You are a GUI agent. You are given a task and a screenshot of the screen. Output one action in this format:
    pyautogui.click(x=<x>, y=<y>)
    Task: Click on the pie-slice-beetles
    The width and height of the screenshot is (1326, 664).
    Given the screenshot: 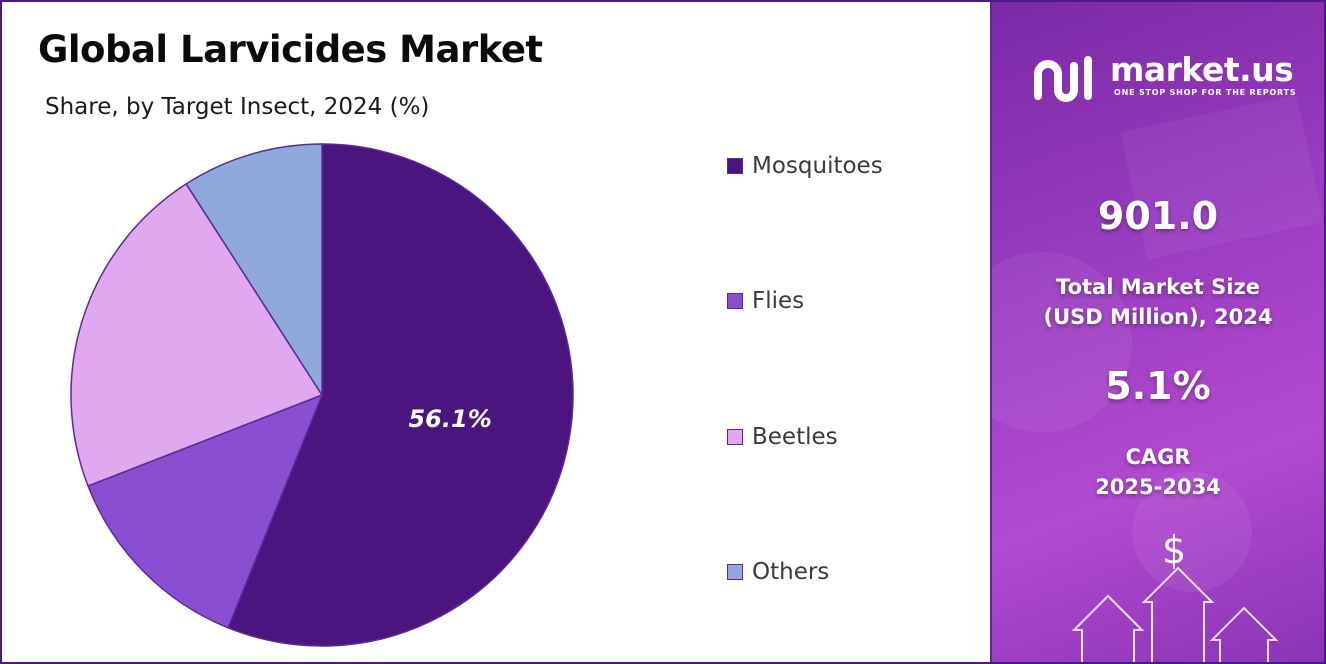 What is the action you would take?
    pyautogui.click(x=197, y=334)
    